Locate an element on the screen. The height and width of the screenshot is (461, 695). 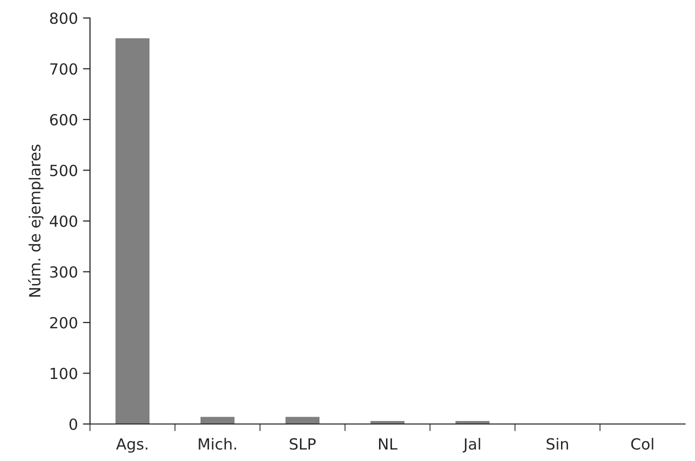
y-tick-label: 400 is located at coordinates (64, 221).